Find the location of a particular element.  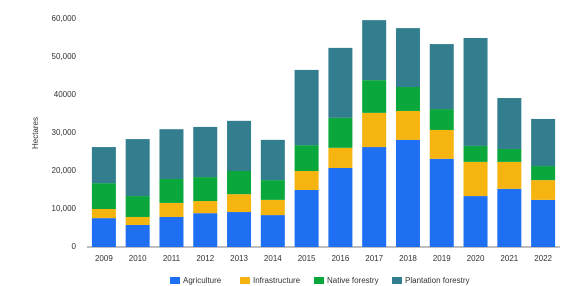

legend-label: Plantation forestry is located at coordinates (437, 280).